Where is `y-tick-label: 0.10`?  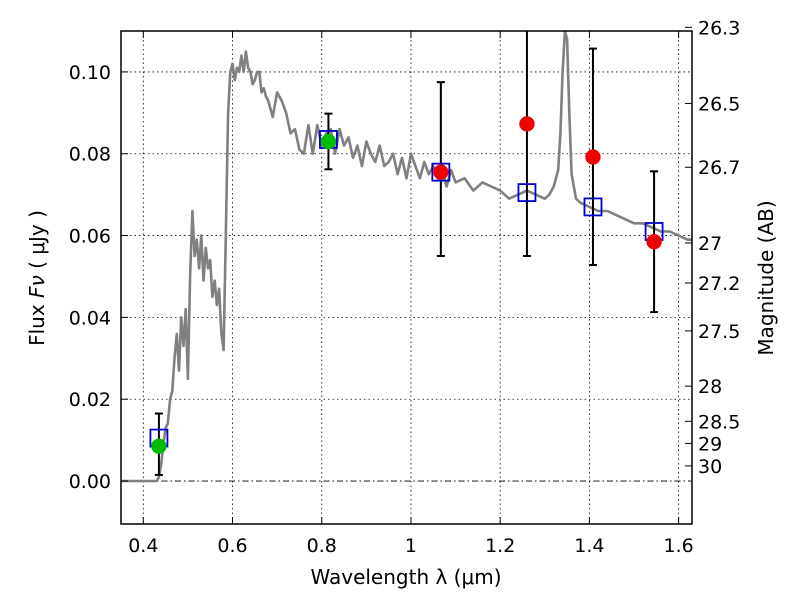 y-tick-label: 0.10 is located at coordinates (90, 73).